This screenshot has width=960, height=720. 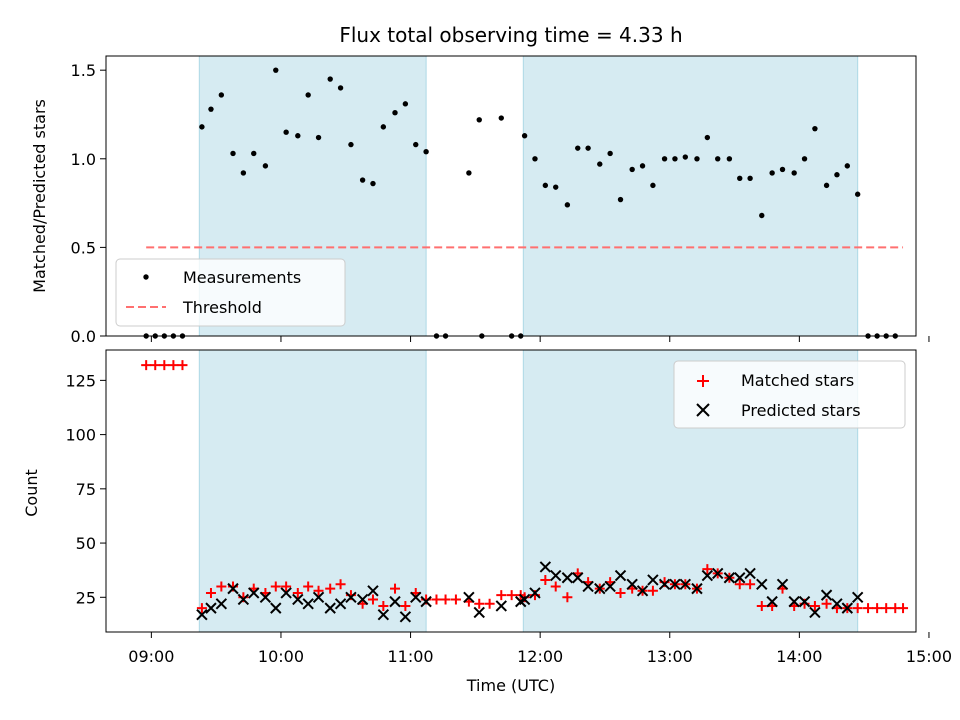 What do you see at coordinates (146, 277) in the screenshot?
I see `legend-measurements-marker` at bounding box center [146, 277].